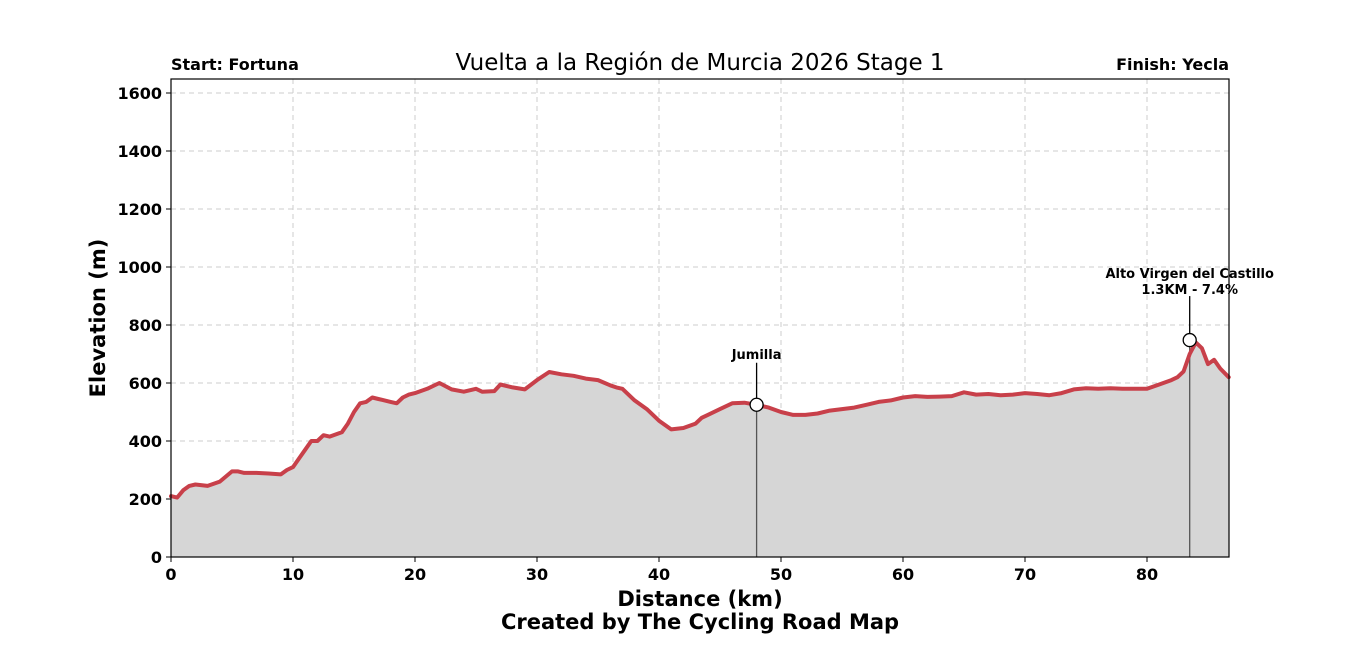 Image resolution: width=1366 pixels, height=659 pixels. I want to click on y-tick-label: 400, so click(145, 441).